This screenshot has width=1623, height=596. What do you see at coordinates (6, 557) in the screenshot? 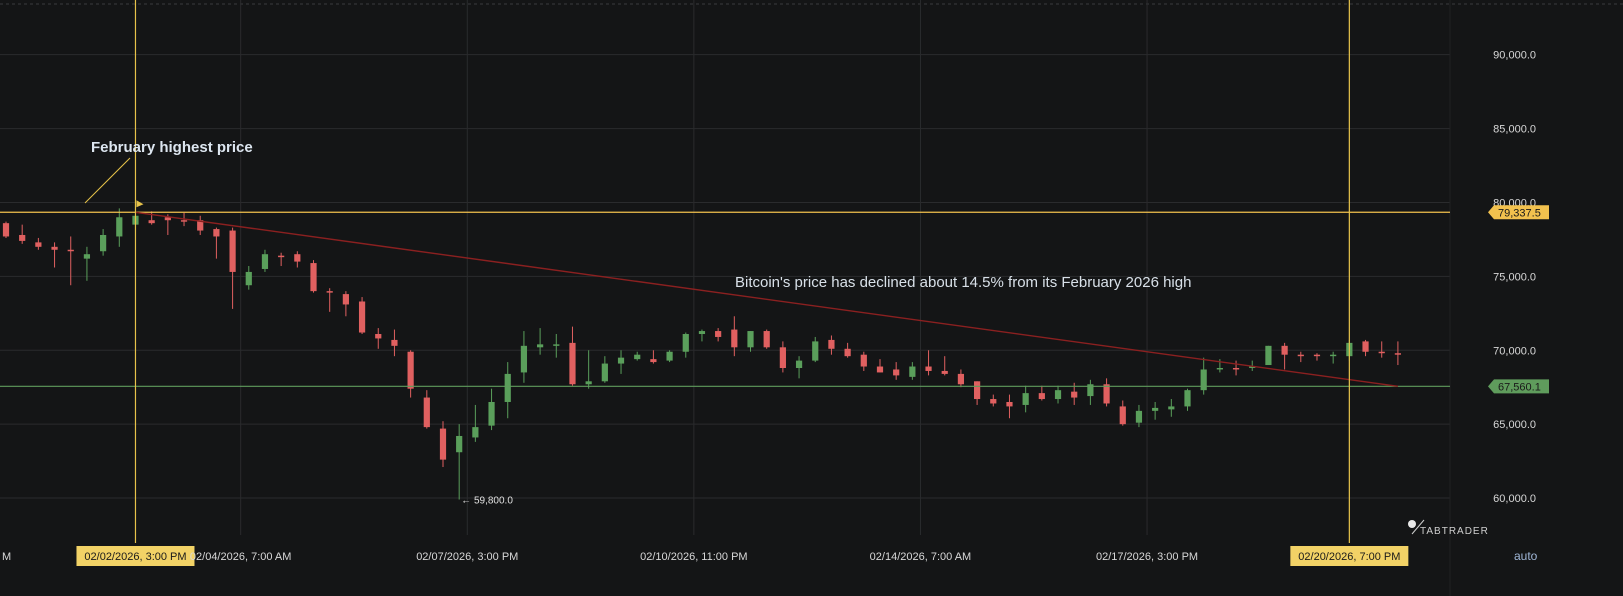
I see `x-tick-label: M` at bounding box center [6, 557].